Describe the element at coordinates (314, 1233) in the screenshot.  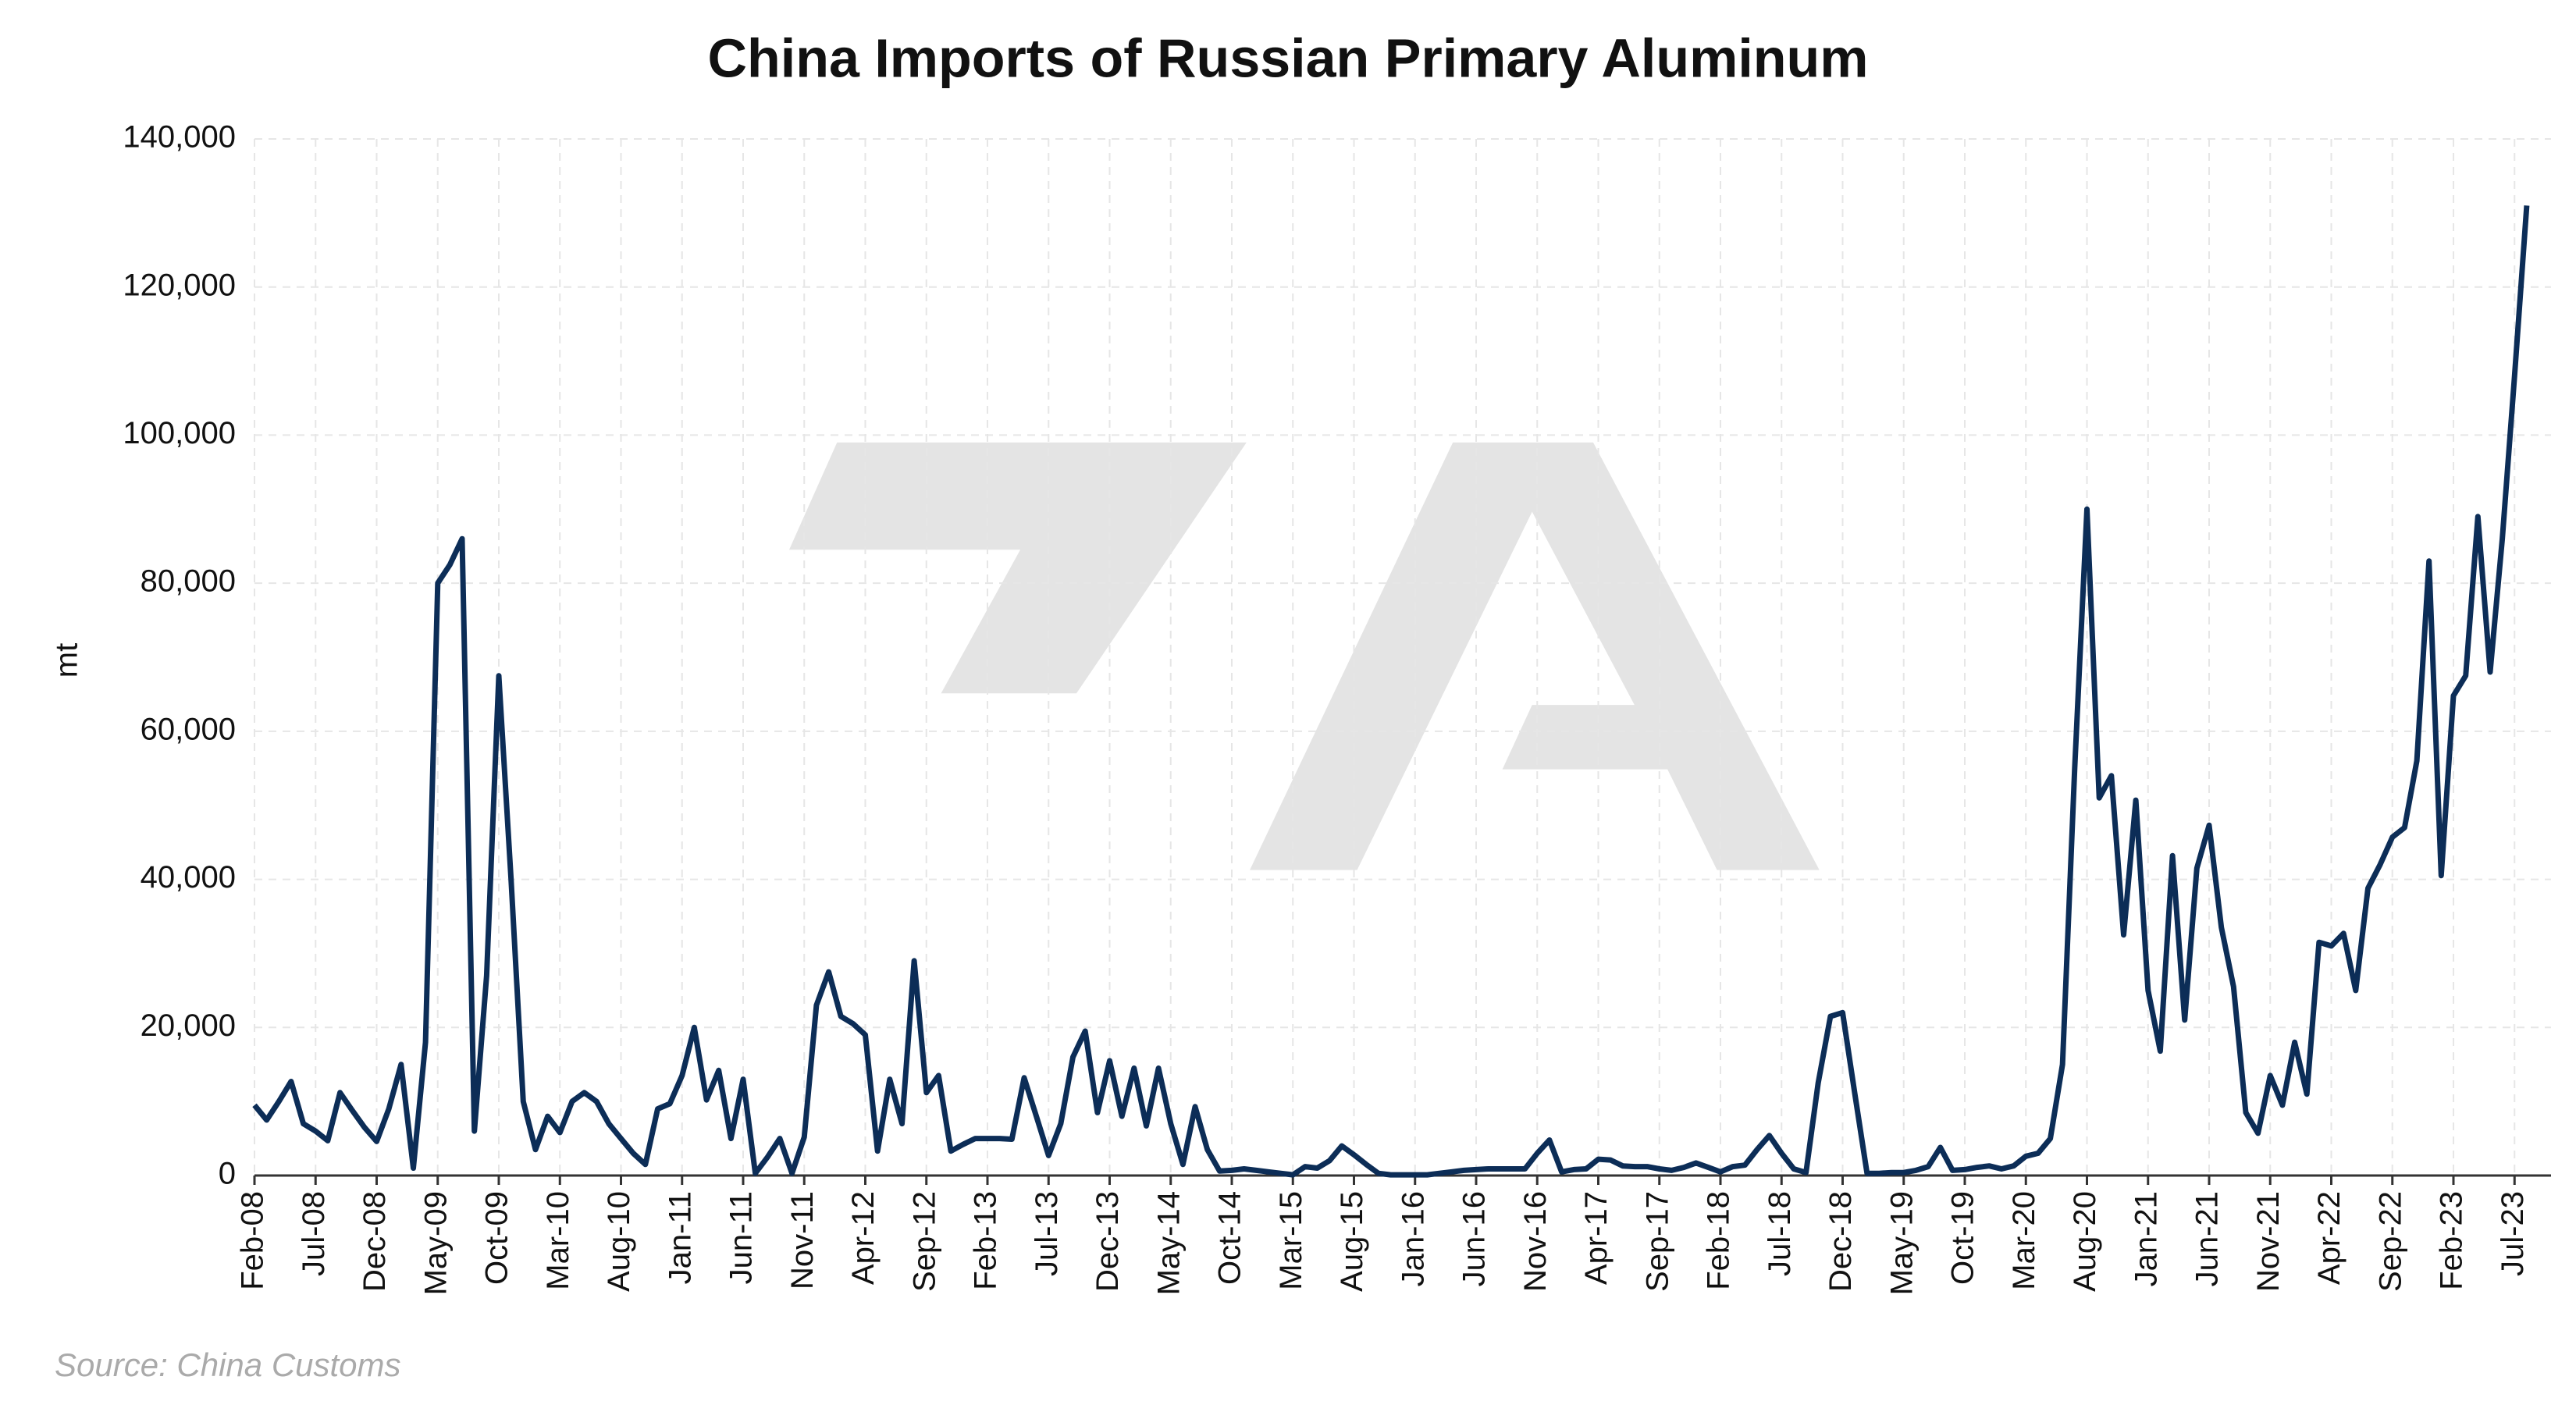
I see `x-tick-label: Jul-08` at that location.